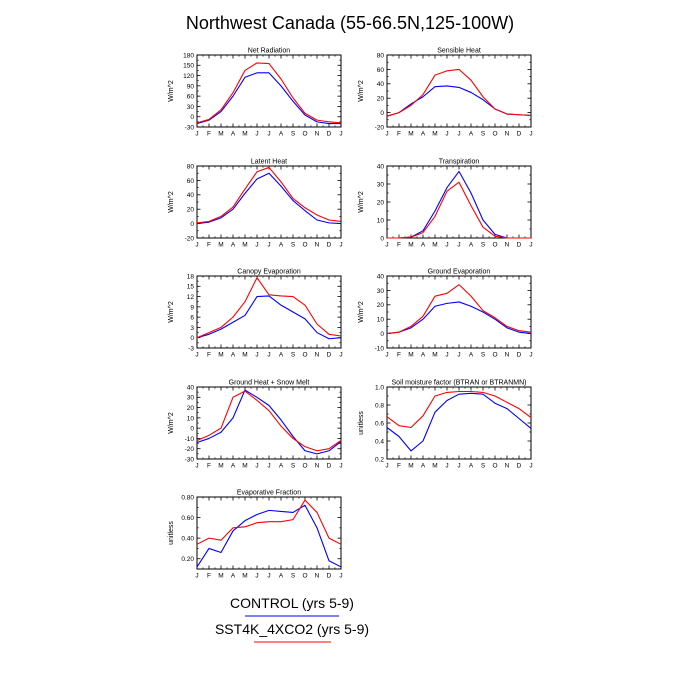  I want to click on y-tick-label: -20, so click(190, 449).